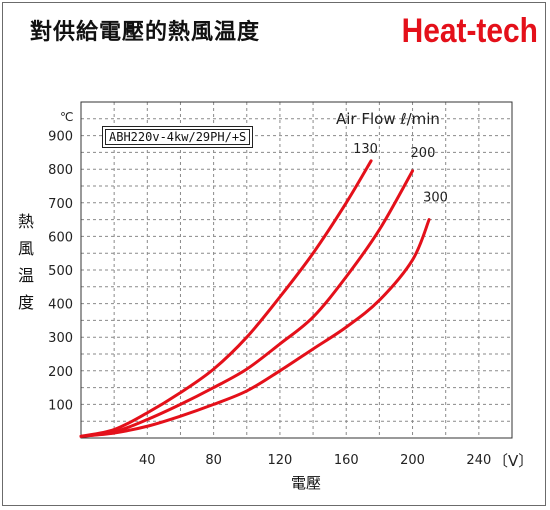  What do you see at coordinates (60, 170) in the screenshot?
I see `y-tick-label: 800` at bounding box center [60, 170].